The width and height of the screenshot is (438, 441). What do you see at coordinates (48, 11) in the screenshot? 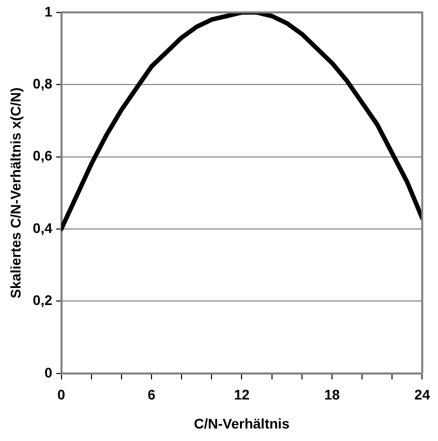
I see `y-tick-label: 1` at bounding box center [48, 11].